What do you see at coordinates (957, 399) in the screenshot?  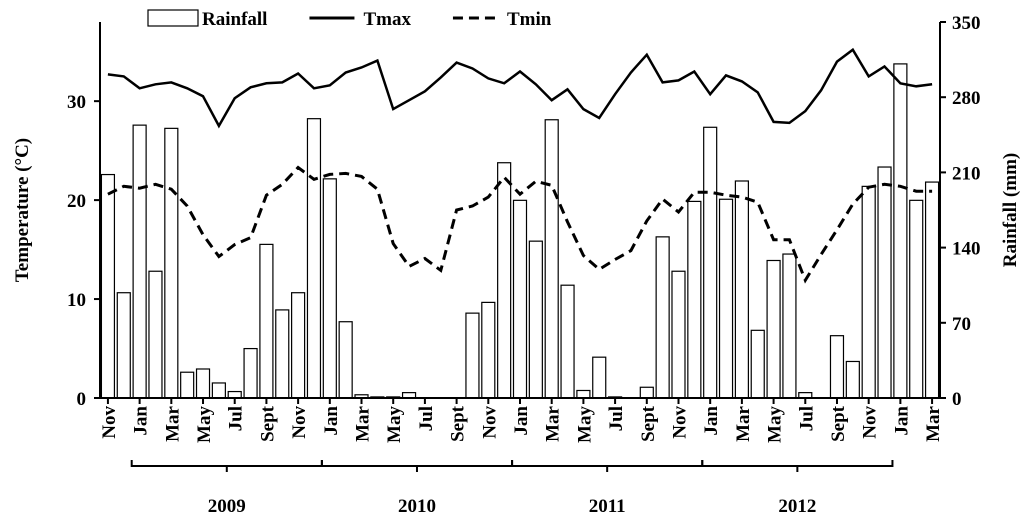 I see `y2-tick-label: 0` at bounding box center [957, 399].